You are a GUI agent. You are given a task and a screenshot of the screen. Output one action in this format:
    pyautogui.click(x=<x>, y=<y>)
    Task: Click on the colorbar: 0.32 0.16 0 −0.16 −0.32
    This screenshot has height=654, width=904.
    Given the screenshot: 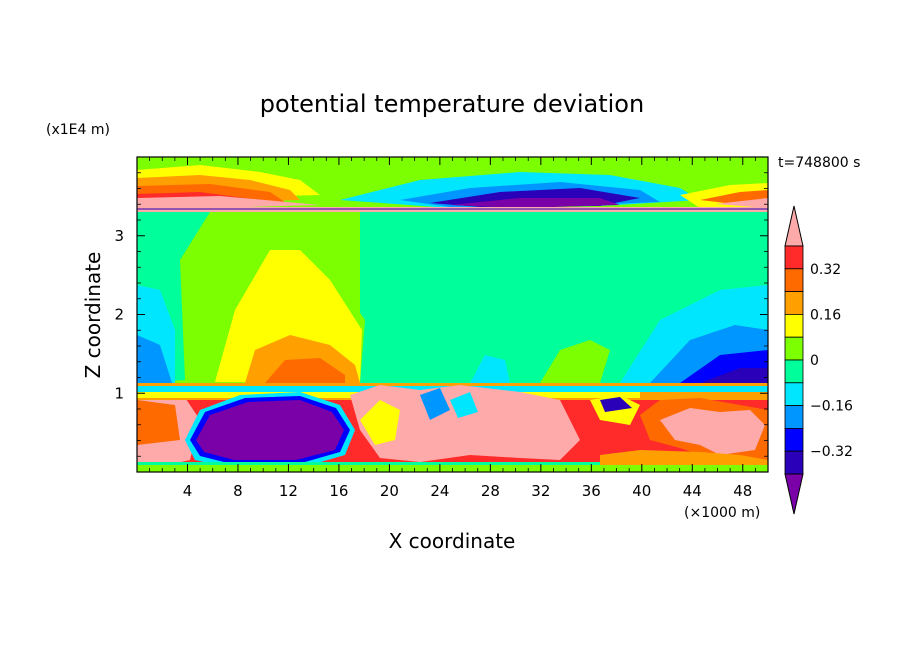 What is the action you would take?
    pyautogui.click(x=818, y=360)
    